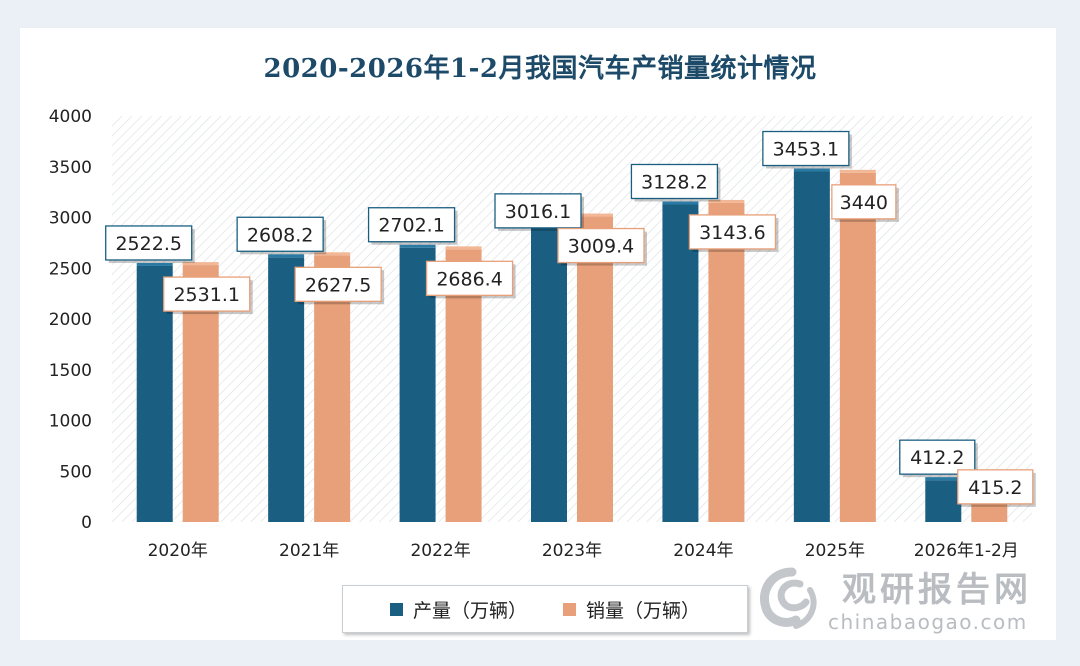  I want to click on data-label-text: 3009.4, so click(601, 247).